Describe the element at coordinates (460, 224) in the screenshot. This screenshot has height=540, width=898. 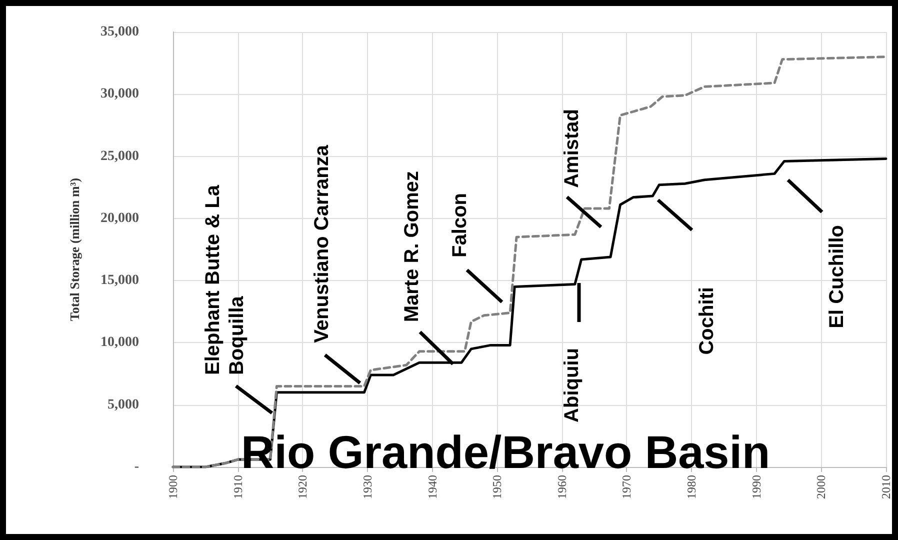
I see `annotation: Falcon` at that location.